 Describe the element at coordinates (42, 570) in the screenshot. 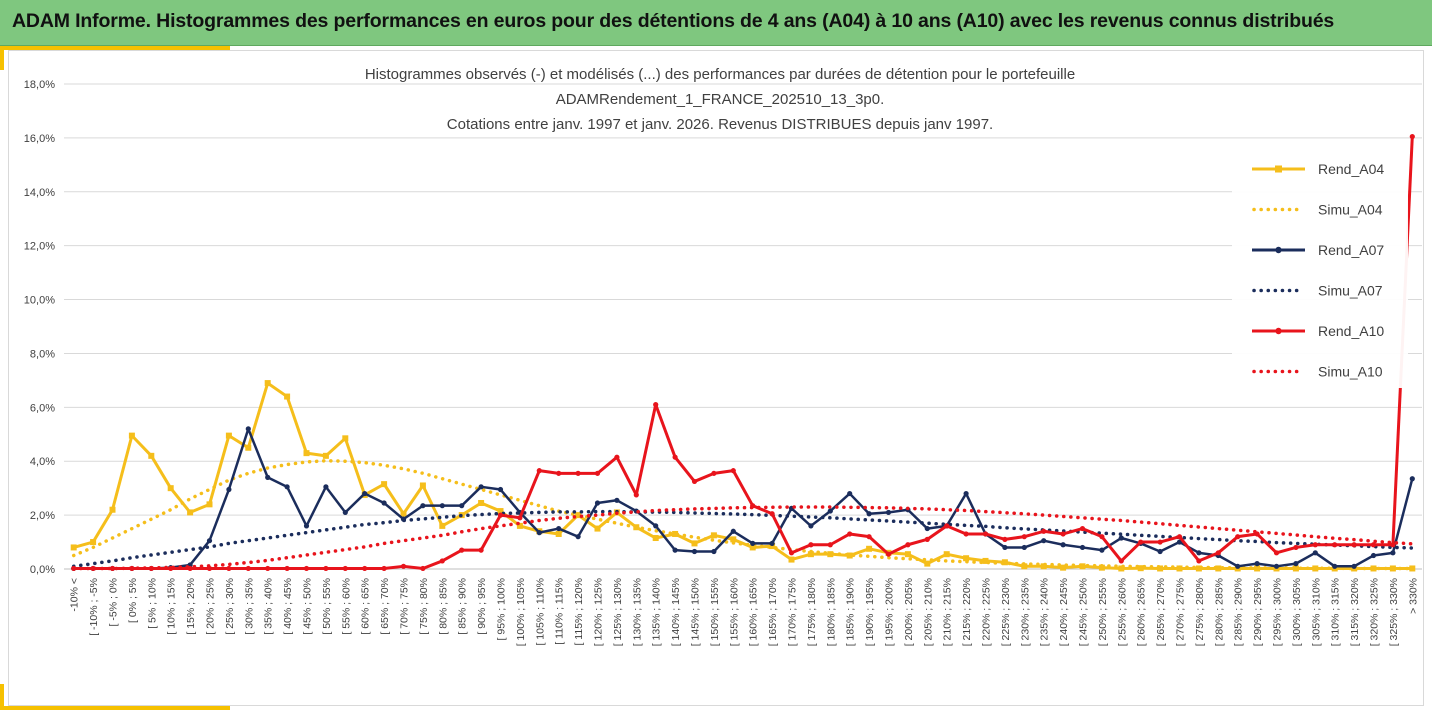

I see `y-tick-label: 0,0%` at that location.